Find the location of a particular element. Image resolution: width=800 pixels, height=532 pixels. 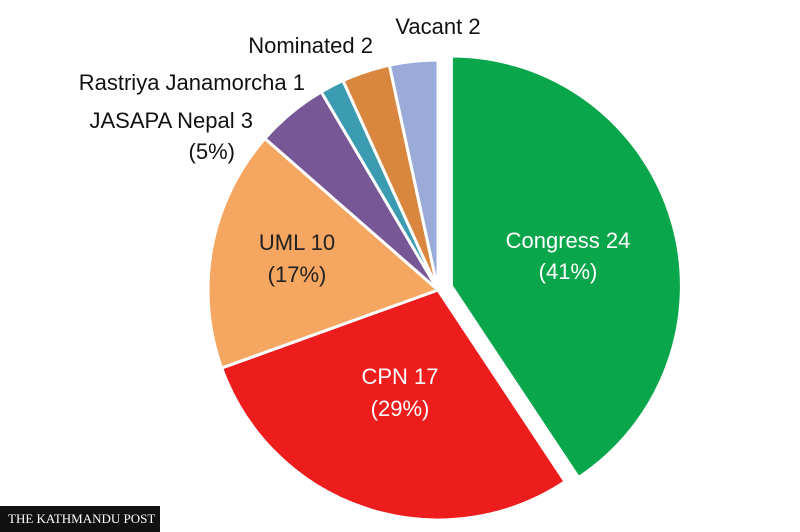

category-name: Vacant is located at coordinates (428, 26).